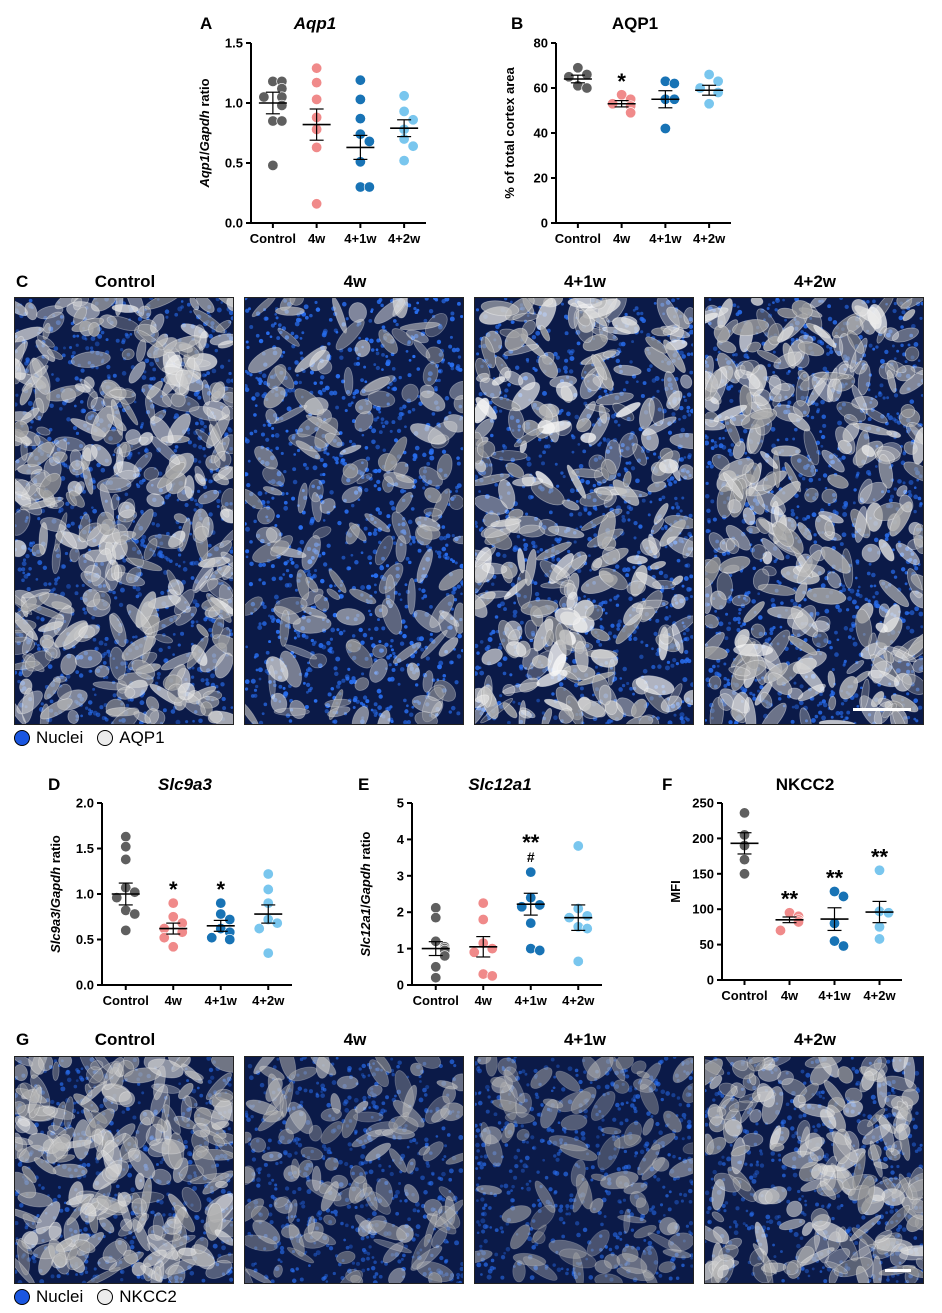 This screenshot has width=942, height=1313. What do you see at coordinates (221, 914) in the screenshot?
I see `data-point` at bounding box center [221, 914].